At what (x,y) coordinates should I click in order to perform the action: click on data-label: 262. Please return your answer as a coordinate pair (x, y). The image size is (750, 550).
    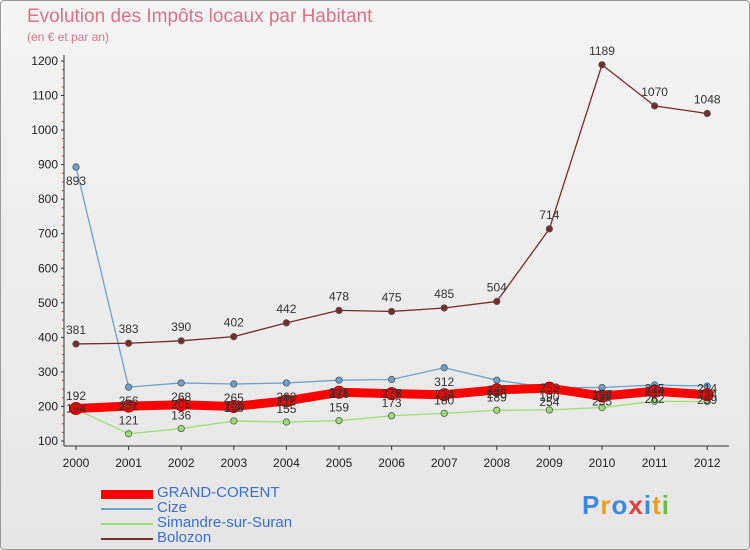
    Looking at the image, I should click on (655, 399).